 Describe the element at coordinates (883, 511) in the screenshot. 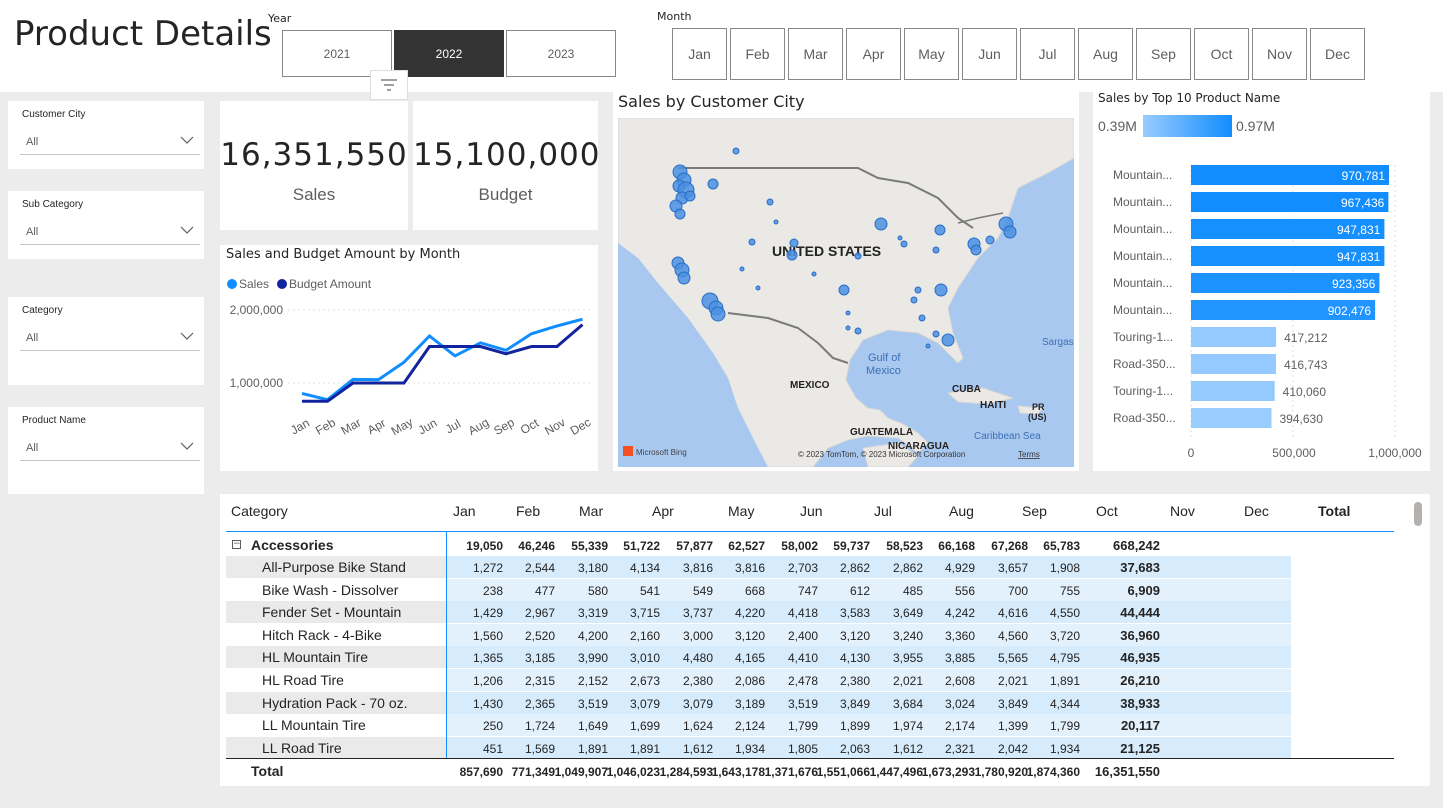

I see `matrix-column-header: Jul` at that location.